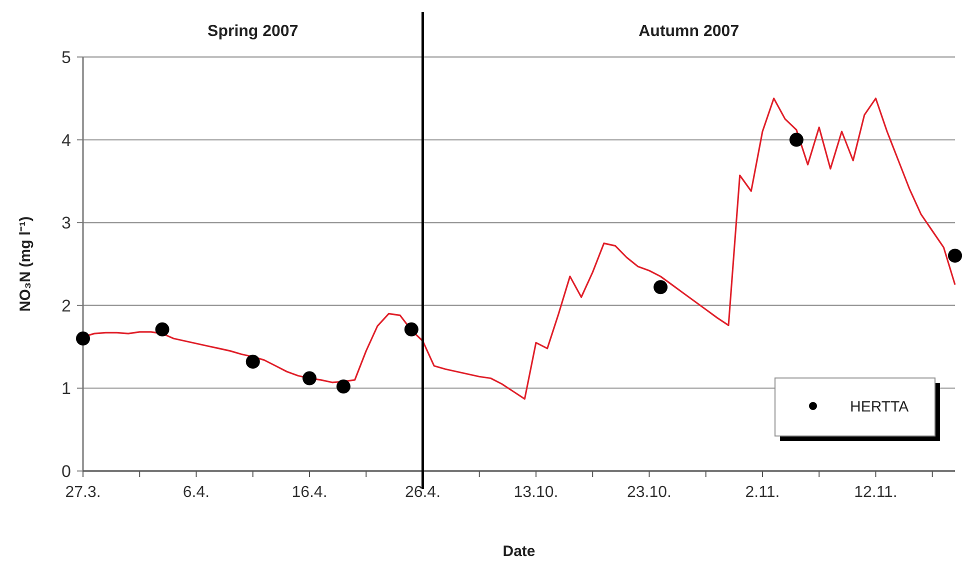  What do you see at coordinates (66, 140) in the screenshot?
I see `y-tick-label: 4` at bounding box center [66, 140].